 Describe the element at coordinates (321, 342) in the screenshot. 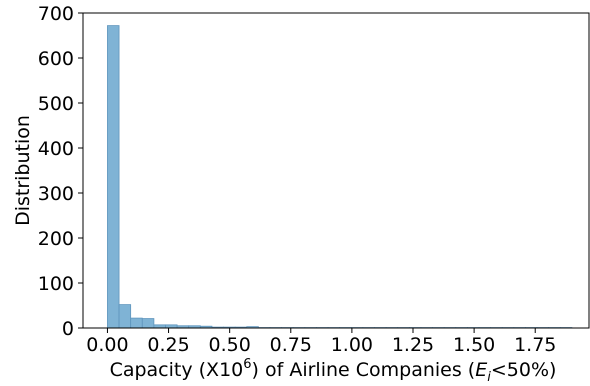

I see `x-axis-ticks: 0.00 0.25 0.50 0.75 1.00 1.25 1.50 1.75` at that location.